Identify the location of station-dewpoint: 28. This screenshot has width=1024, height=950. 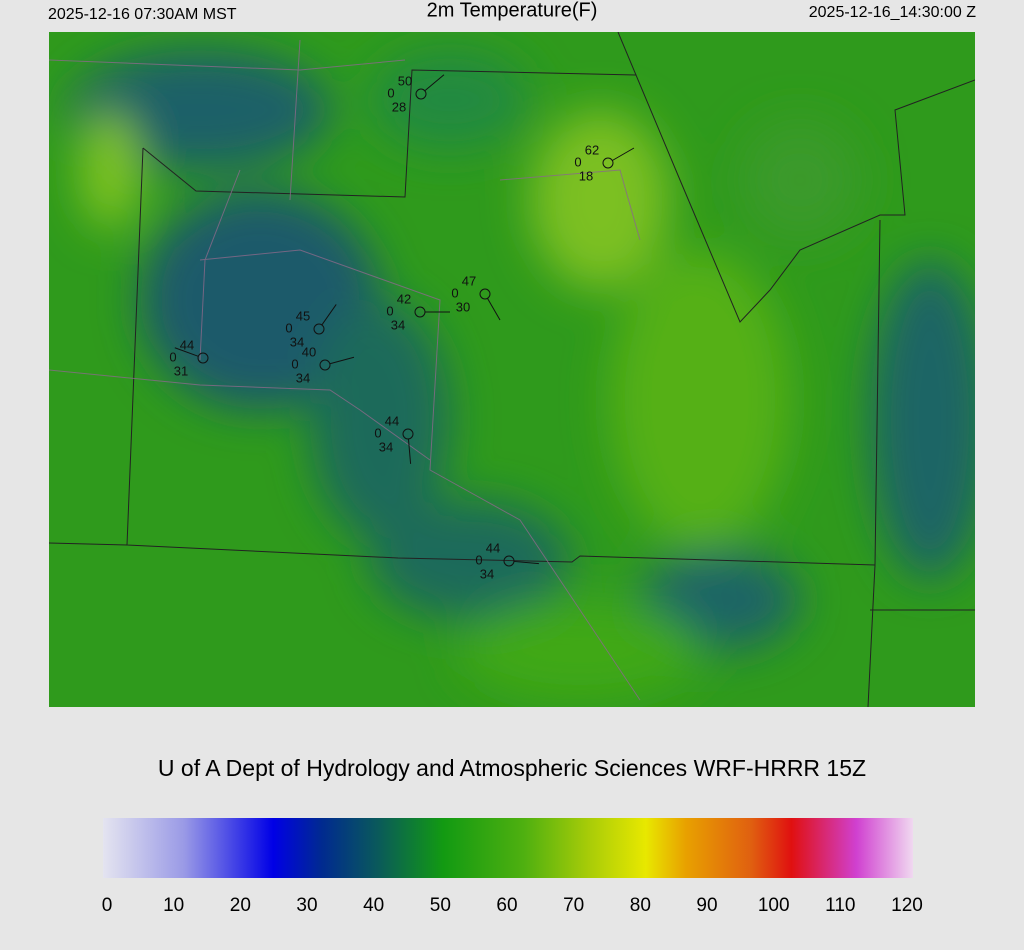
(399, 106).